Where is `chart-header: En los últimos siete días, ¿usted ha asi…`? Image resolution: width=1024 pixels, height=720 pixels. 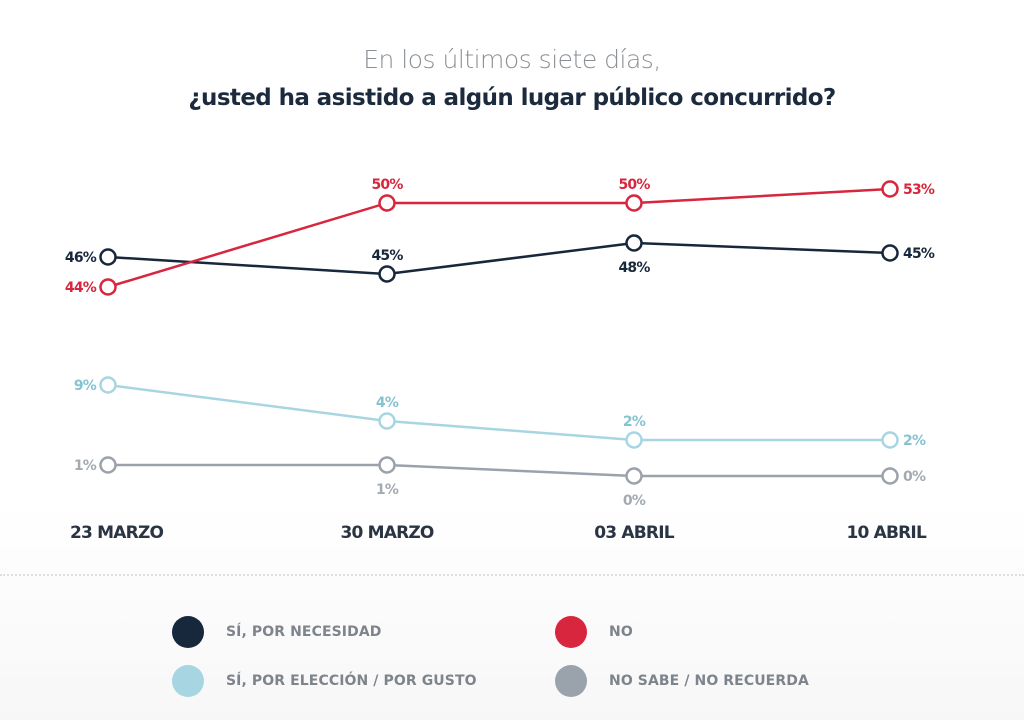 chart-header: En los últimos siete días, ¿usted ha asi… is located at coordinates (512, 78).